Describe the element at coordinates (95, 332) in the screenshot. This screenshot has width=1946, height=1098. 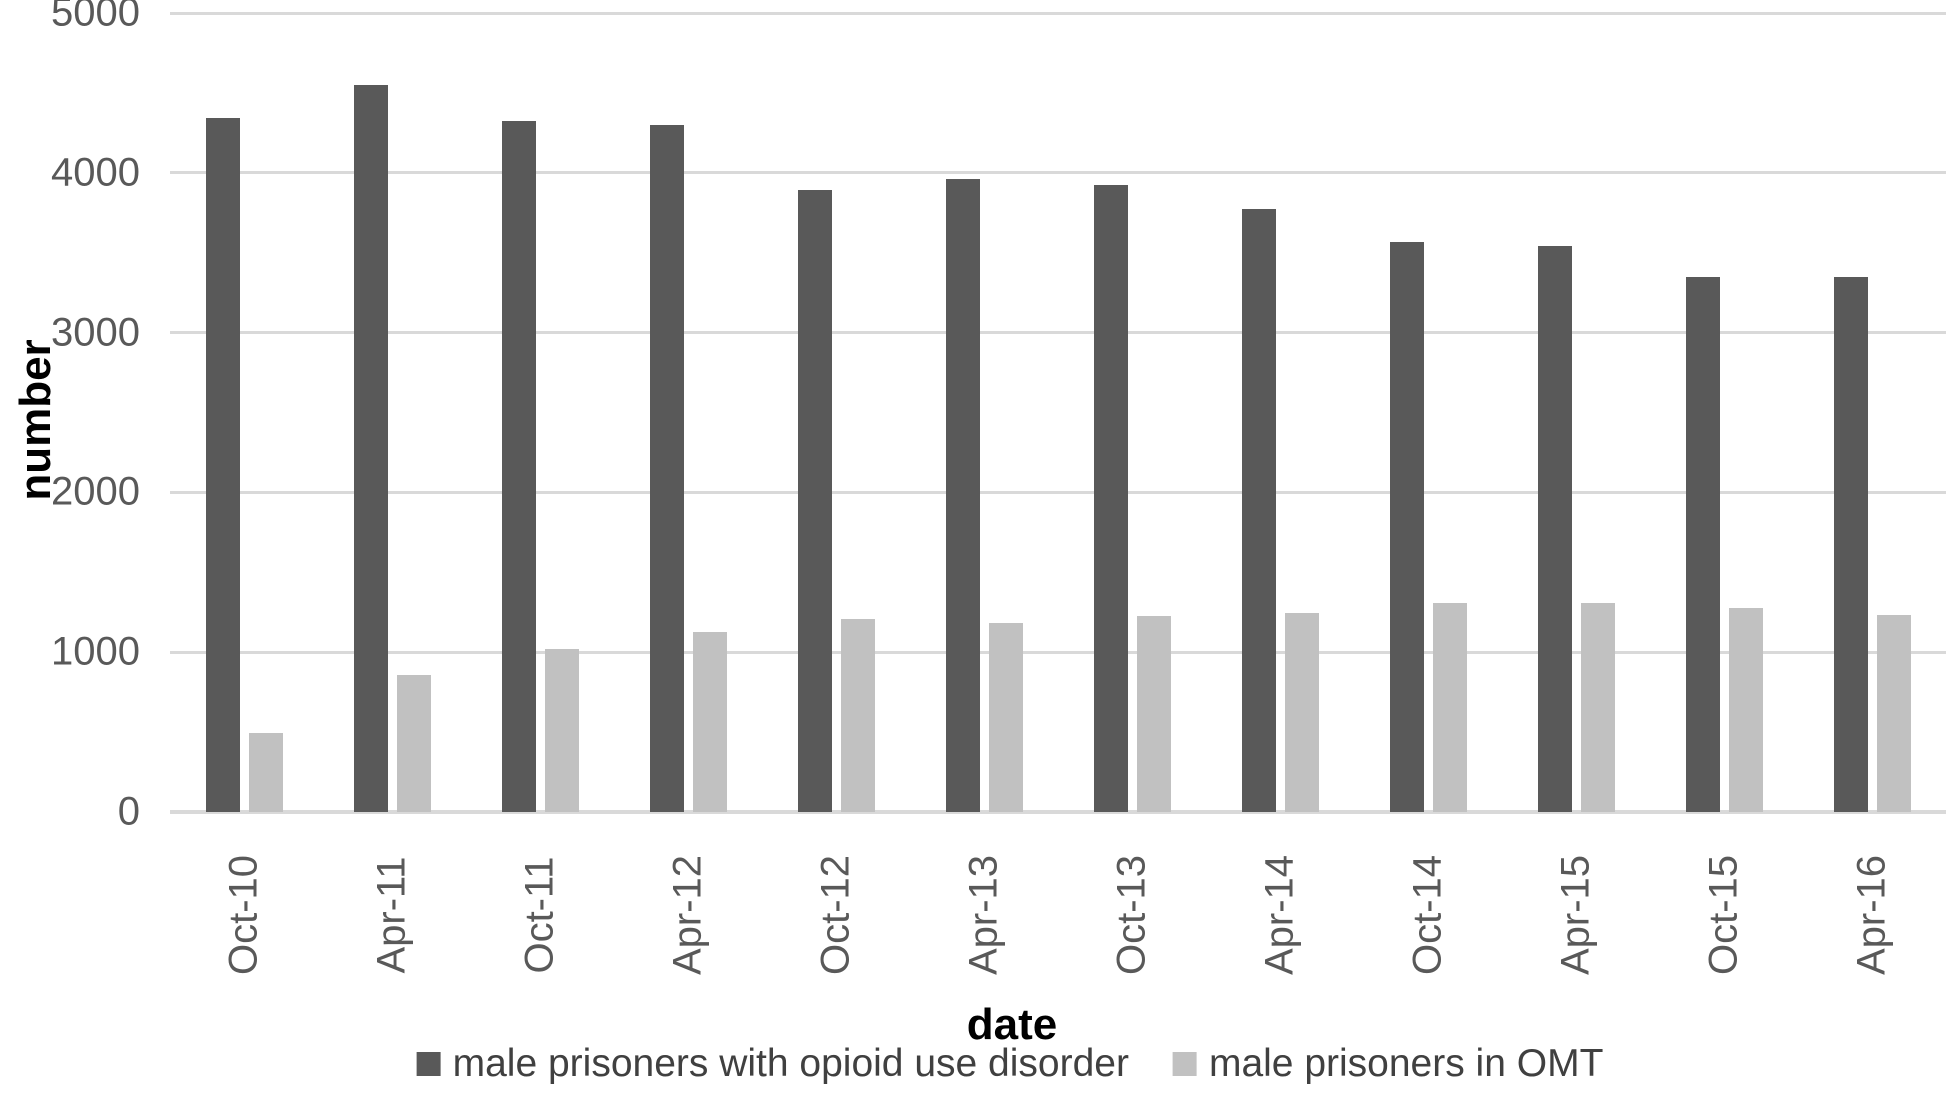
I see `y-tick-label-3000: 3000` at that location.